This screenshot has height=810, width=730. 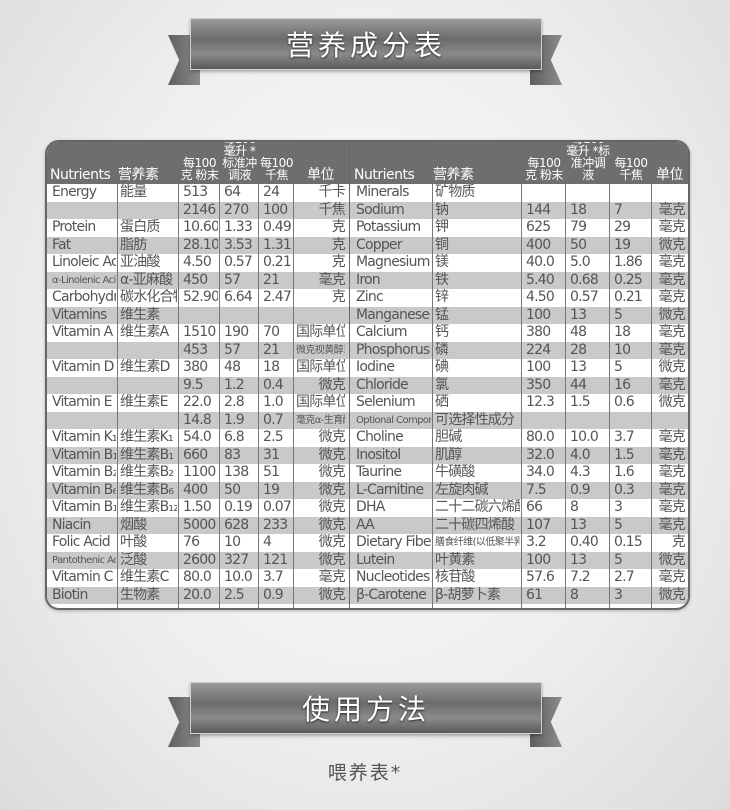 I want to click on nutrient-name-cn: 二十二碳六烯酸, so click(x=477, y=507).